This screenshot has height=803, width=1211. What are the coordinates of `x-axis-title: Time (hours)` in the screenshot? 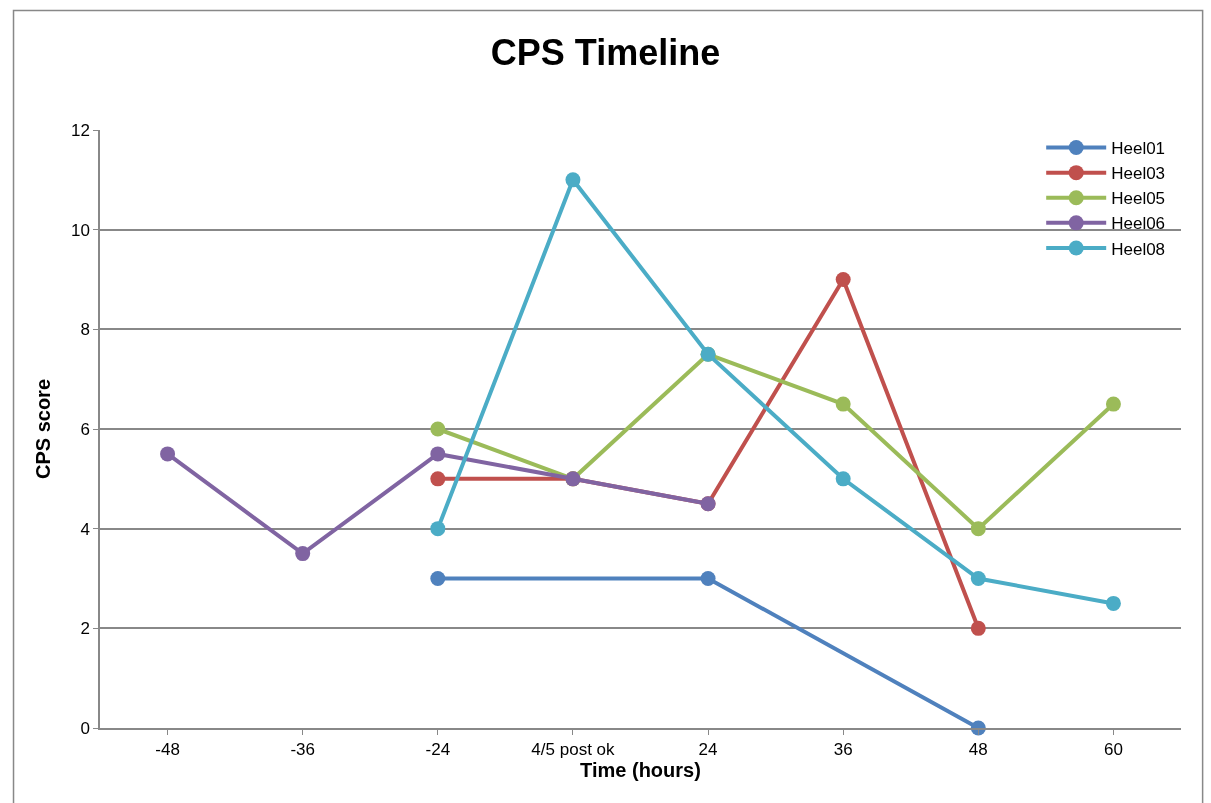 It's located at (640, 770).